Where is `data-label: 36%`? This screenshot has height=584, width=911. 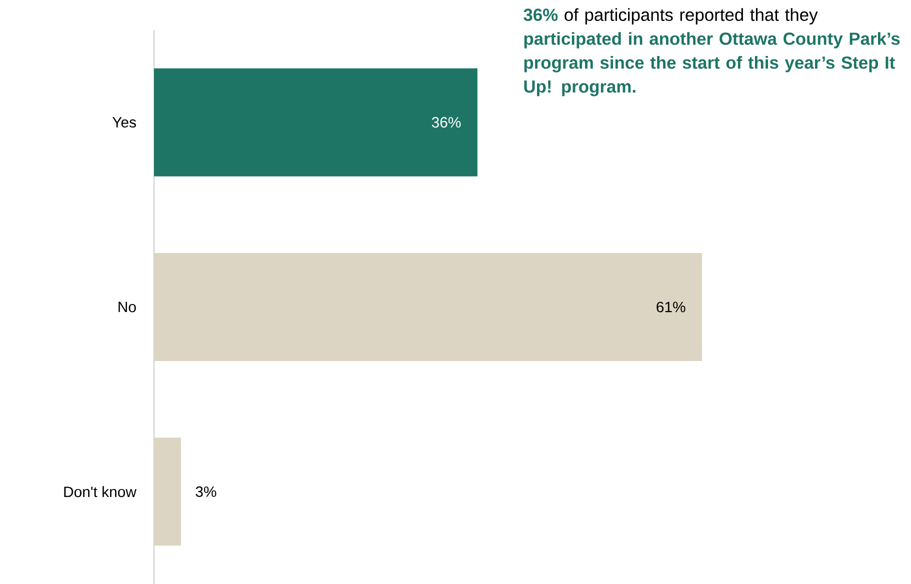 data-label: 36% is located at coordinates (446, 122).